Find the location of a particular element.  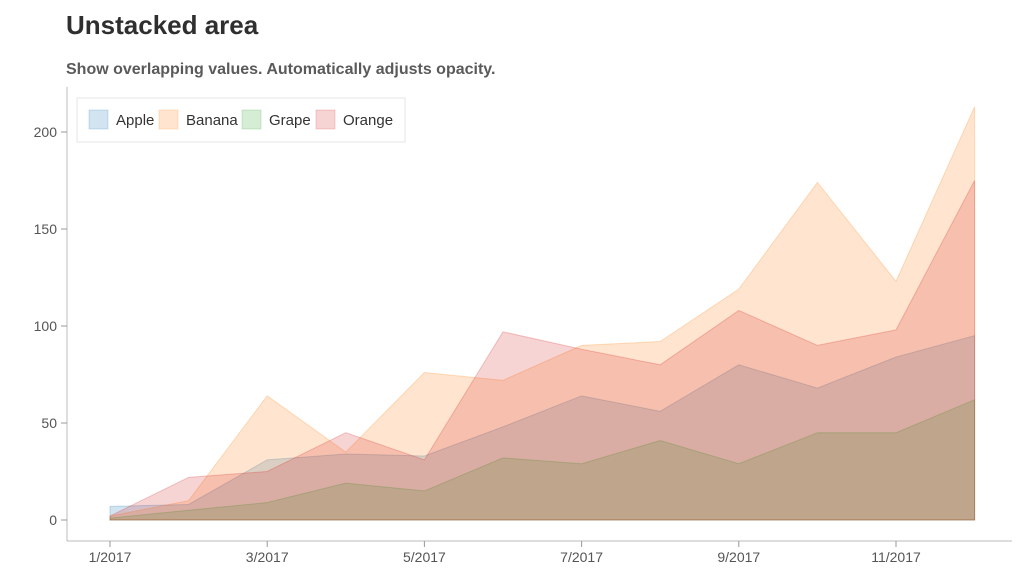

y-tick-label: 0 is located at coordinates (53, 520).